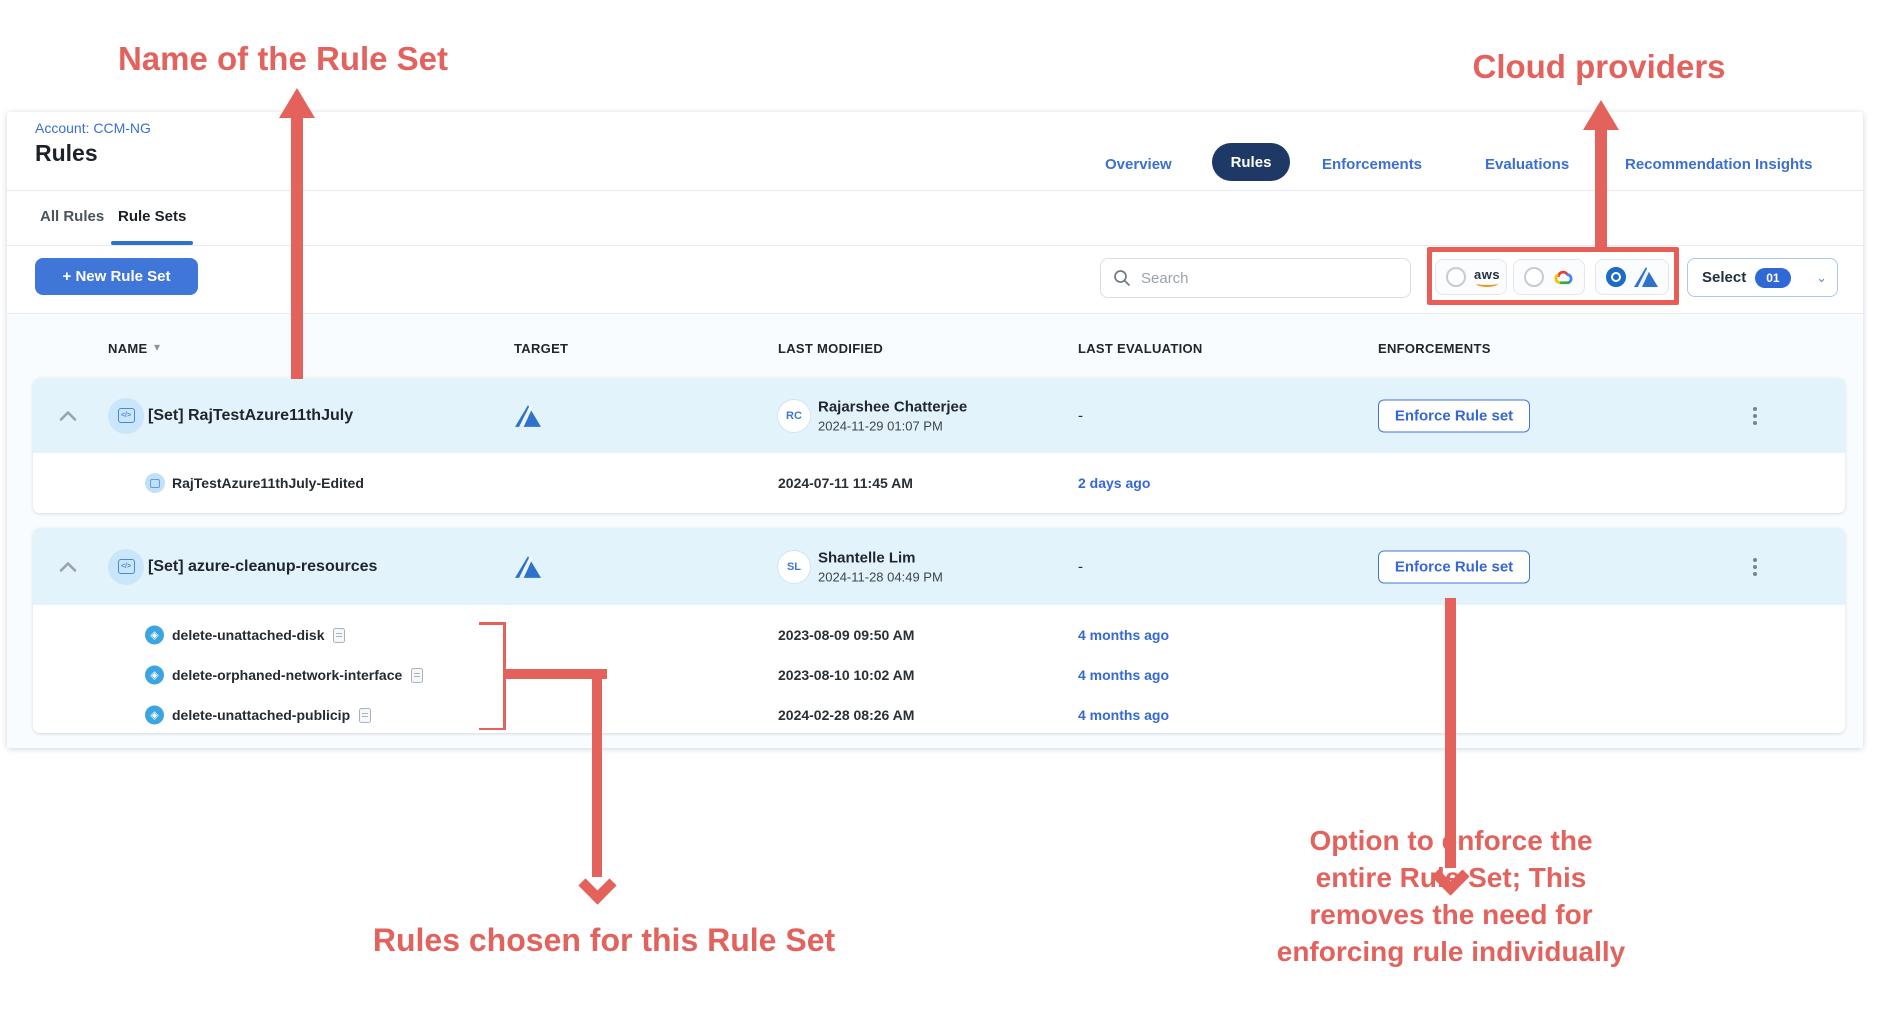  Describe the element at coordinates (1599, 66) in the screenshot. I see `annotation-cloud-providers: Cloud providers` at that location.